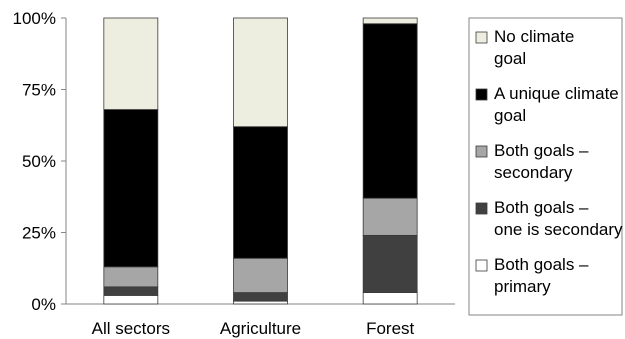 Image resolution: width=625 pixels, height=339 pixels. I want to click on y-tick-label: 75%, so click(39, 90).